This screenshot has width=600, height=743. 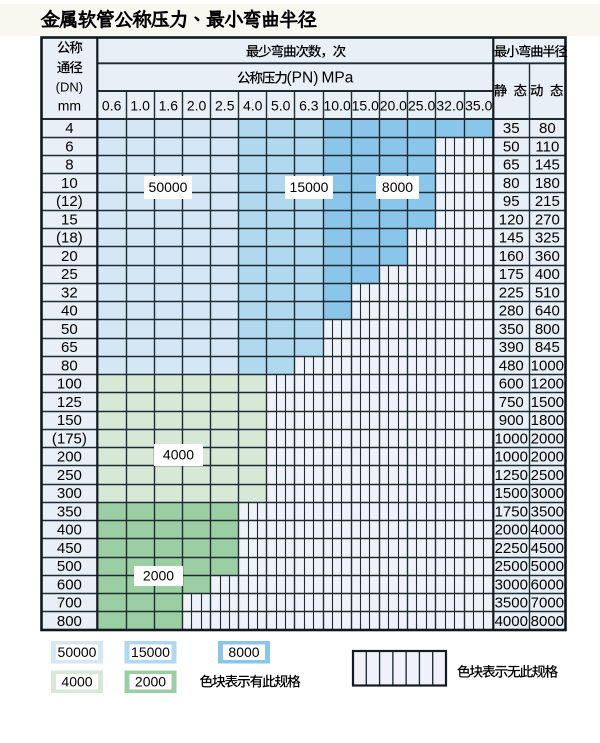 What do you see at coordinates (547, 219) in the screenshot?
I see `svg-text: 270` at bounding box center [547, 219].